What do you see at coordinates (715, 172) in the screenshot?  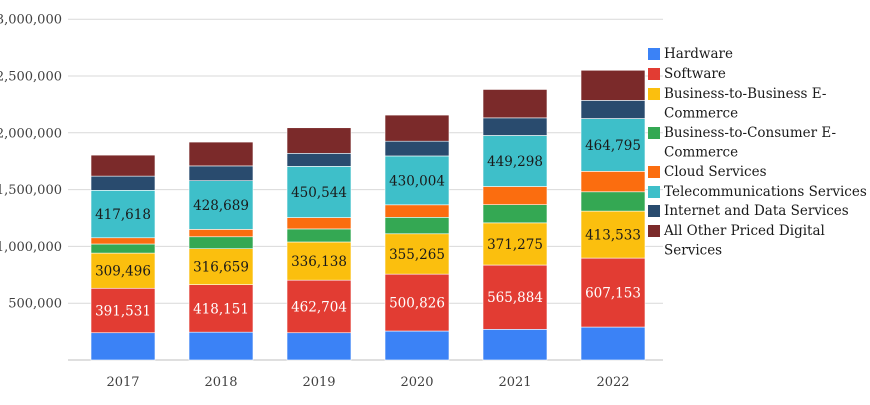 I see `legend-label: Cloud Services` at bounding box center [715, 172].